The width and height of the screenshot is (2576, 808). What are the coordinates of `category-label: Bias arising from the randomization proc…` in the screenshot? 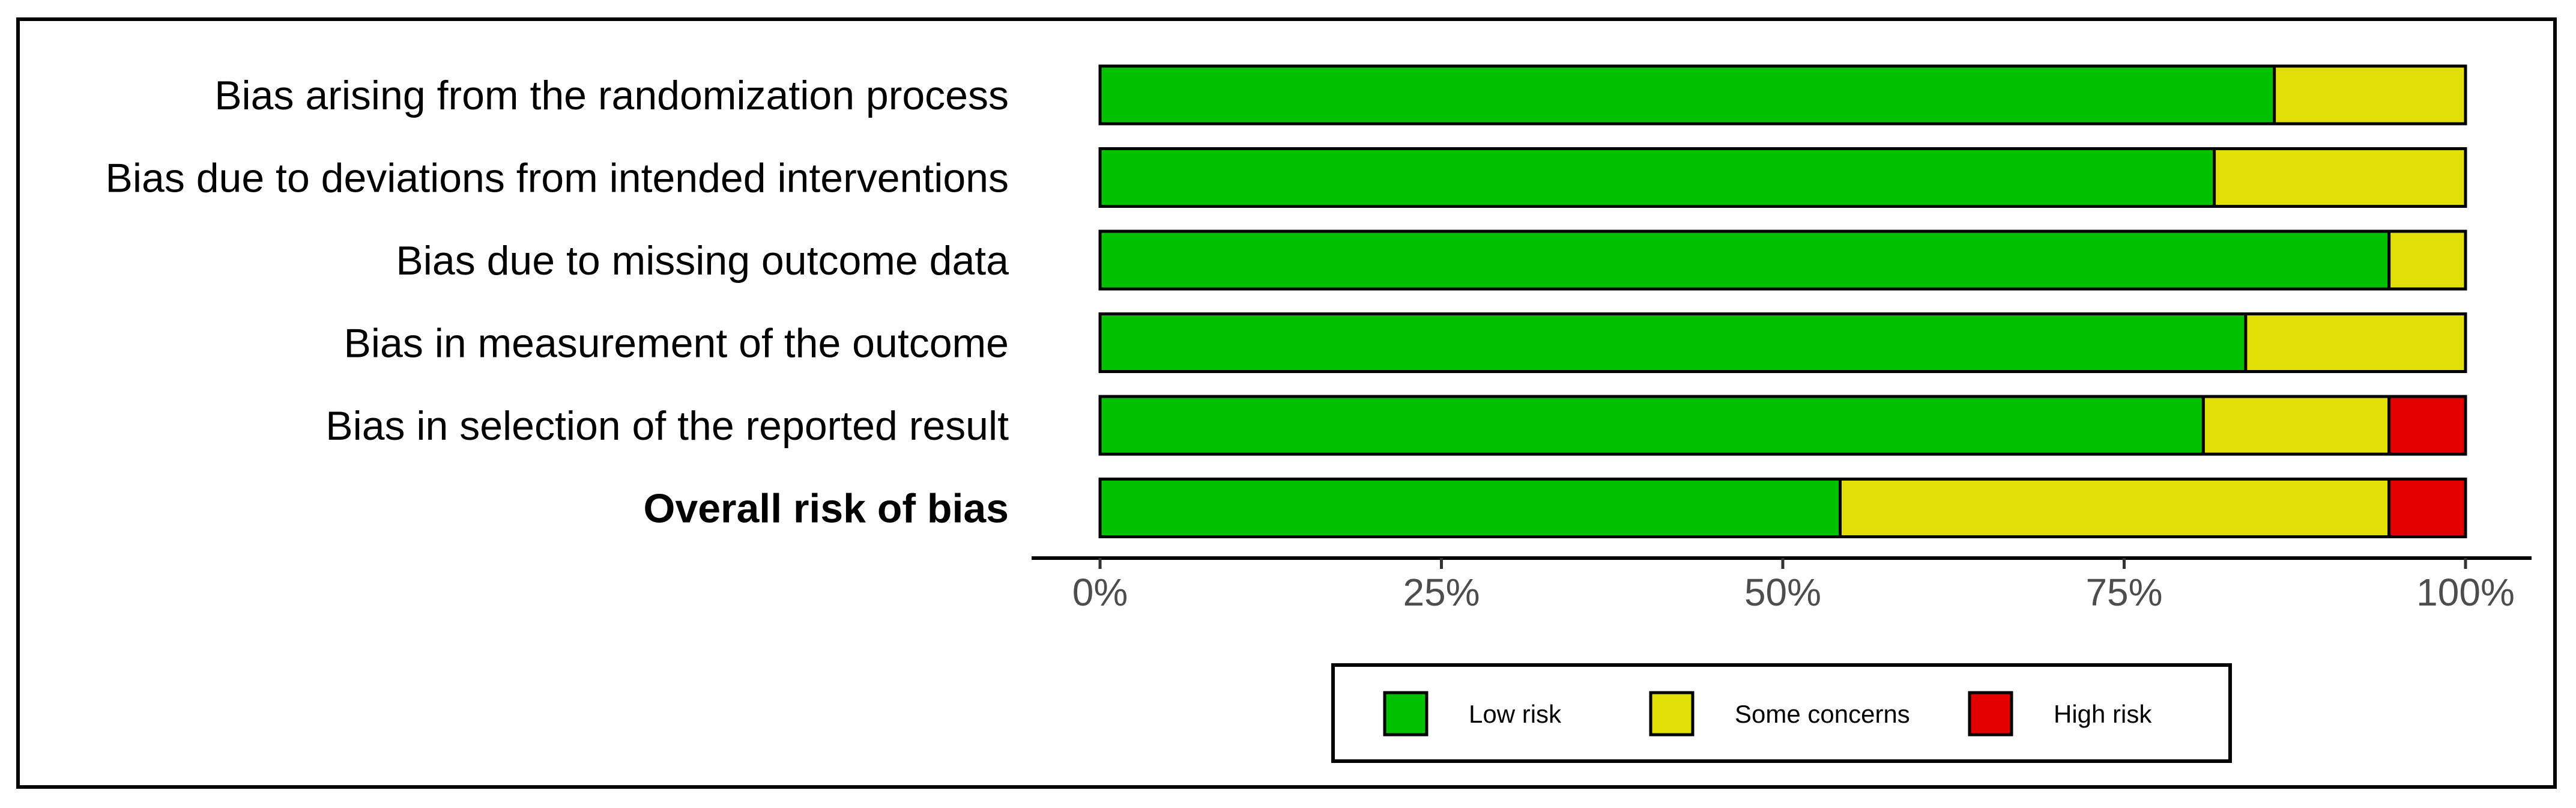 It's located at (611, 95).